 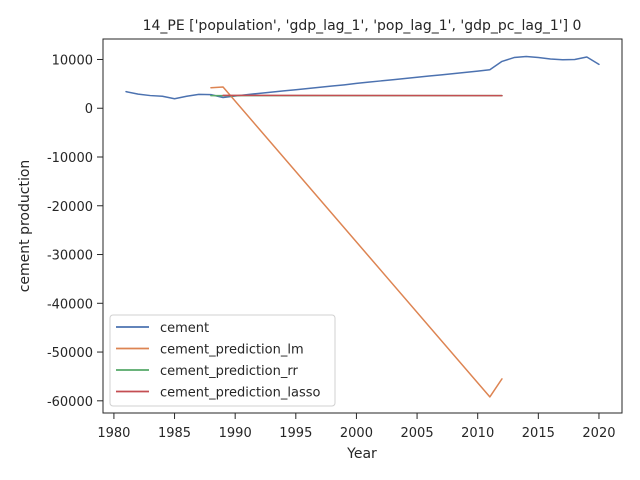 What do you see at coordinates (235, 433) in the screenshot?
I see `x-tick-label: 1990` at bounding box center [235, 433].